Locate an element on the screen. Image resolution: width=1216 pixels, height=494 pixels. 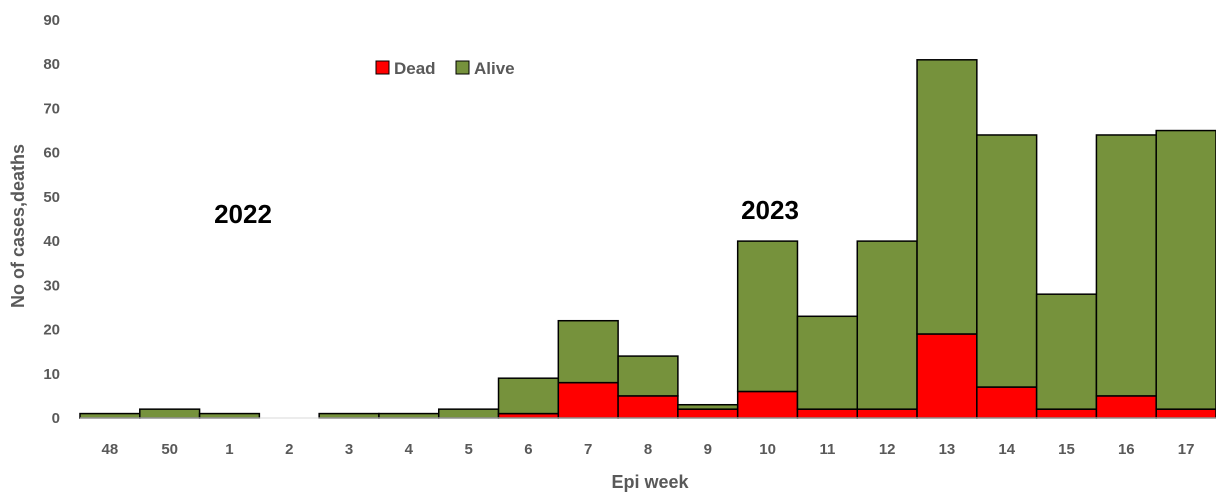
x-tick-label: 16 is located at coordinates (1126, 449).